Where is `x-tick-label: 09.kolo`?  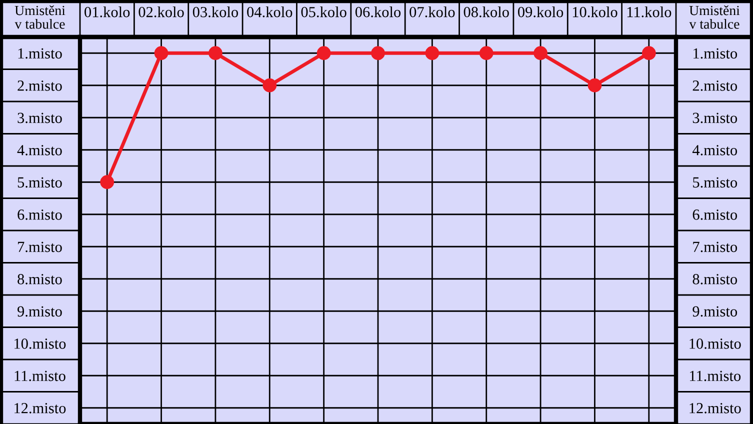 x-tick-label: 09.kolo is located at coordinates (541, 12).